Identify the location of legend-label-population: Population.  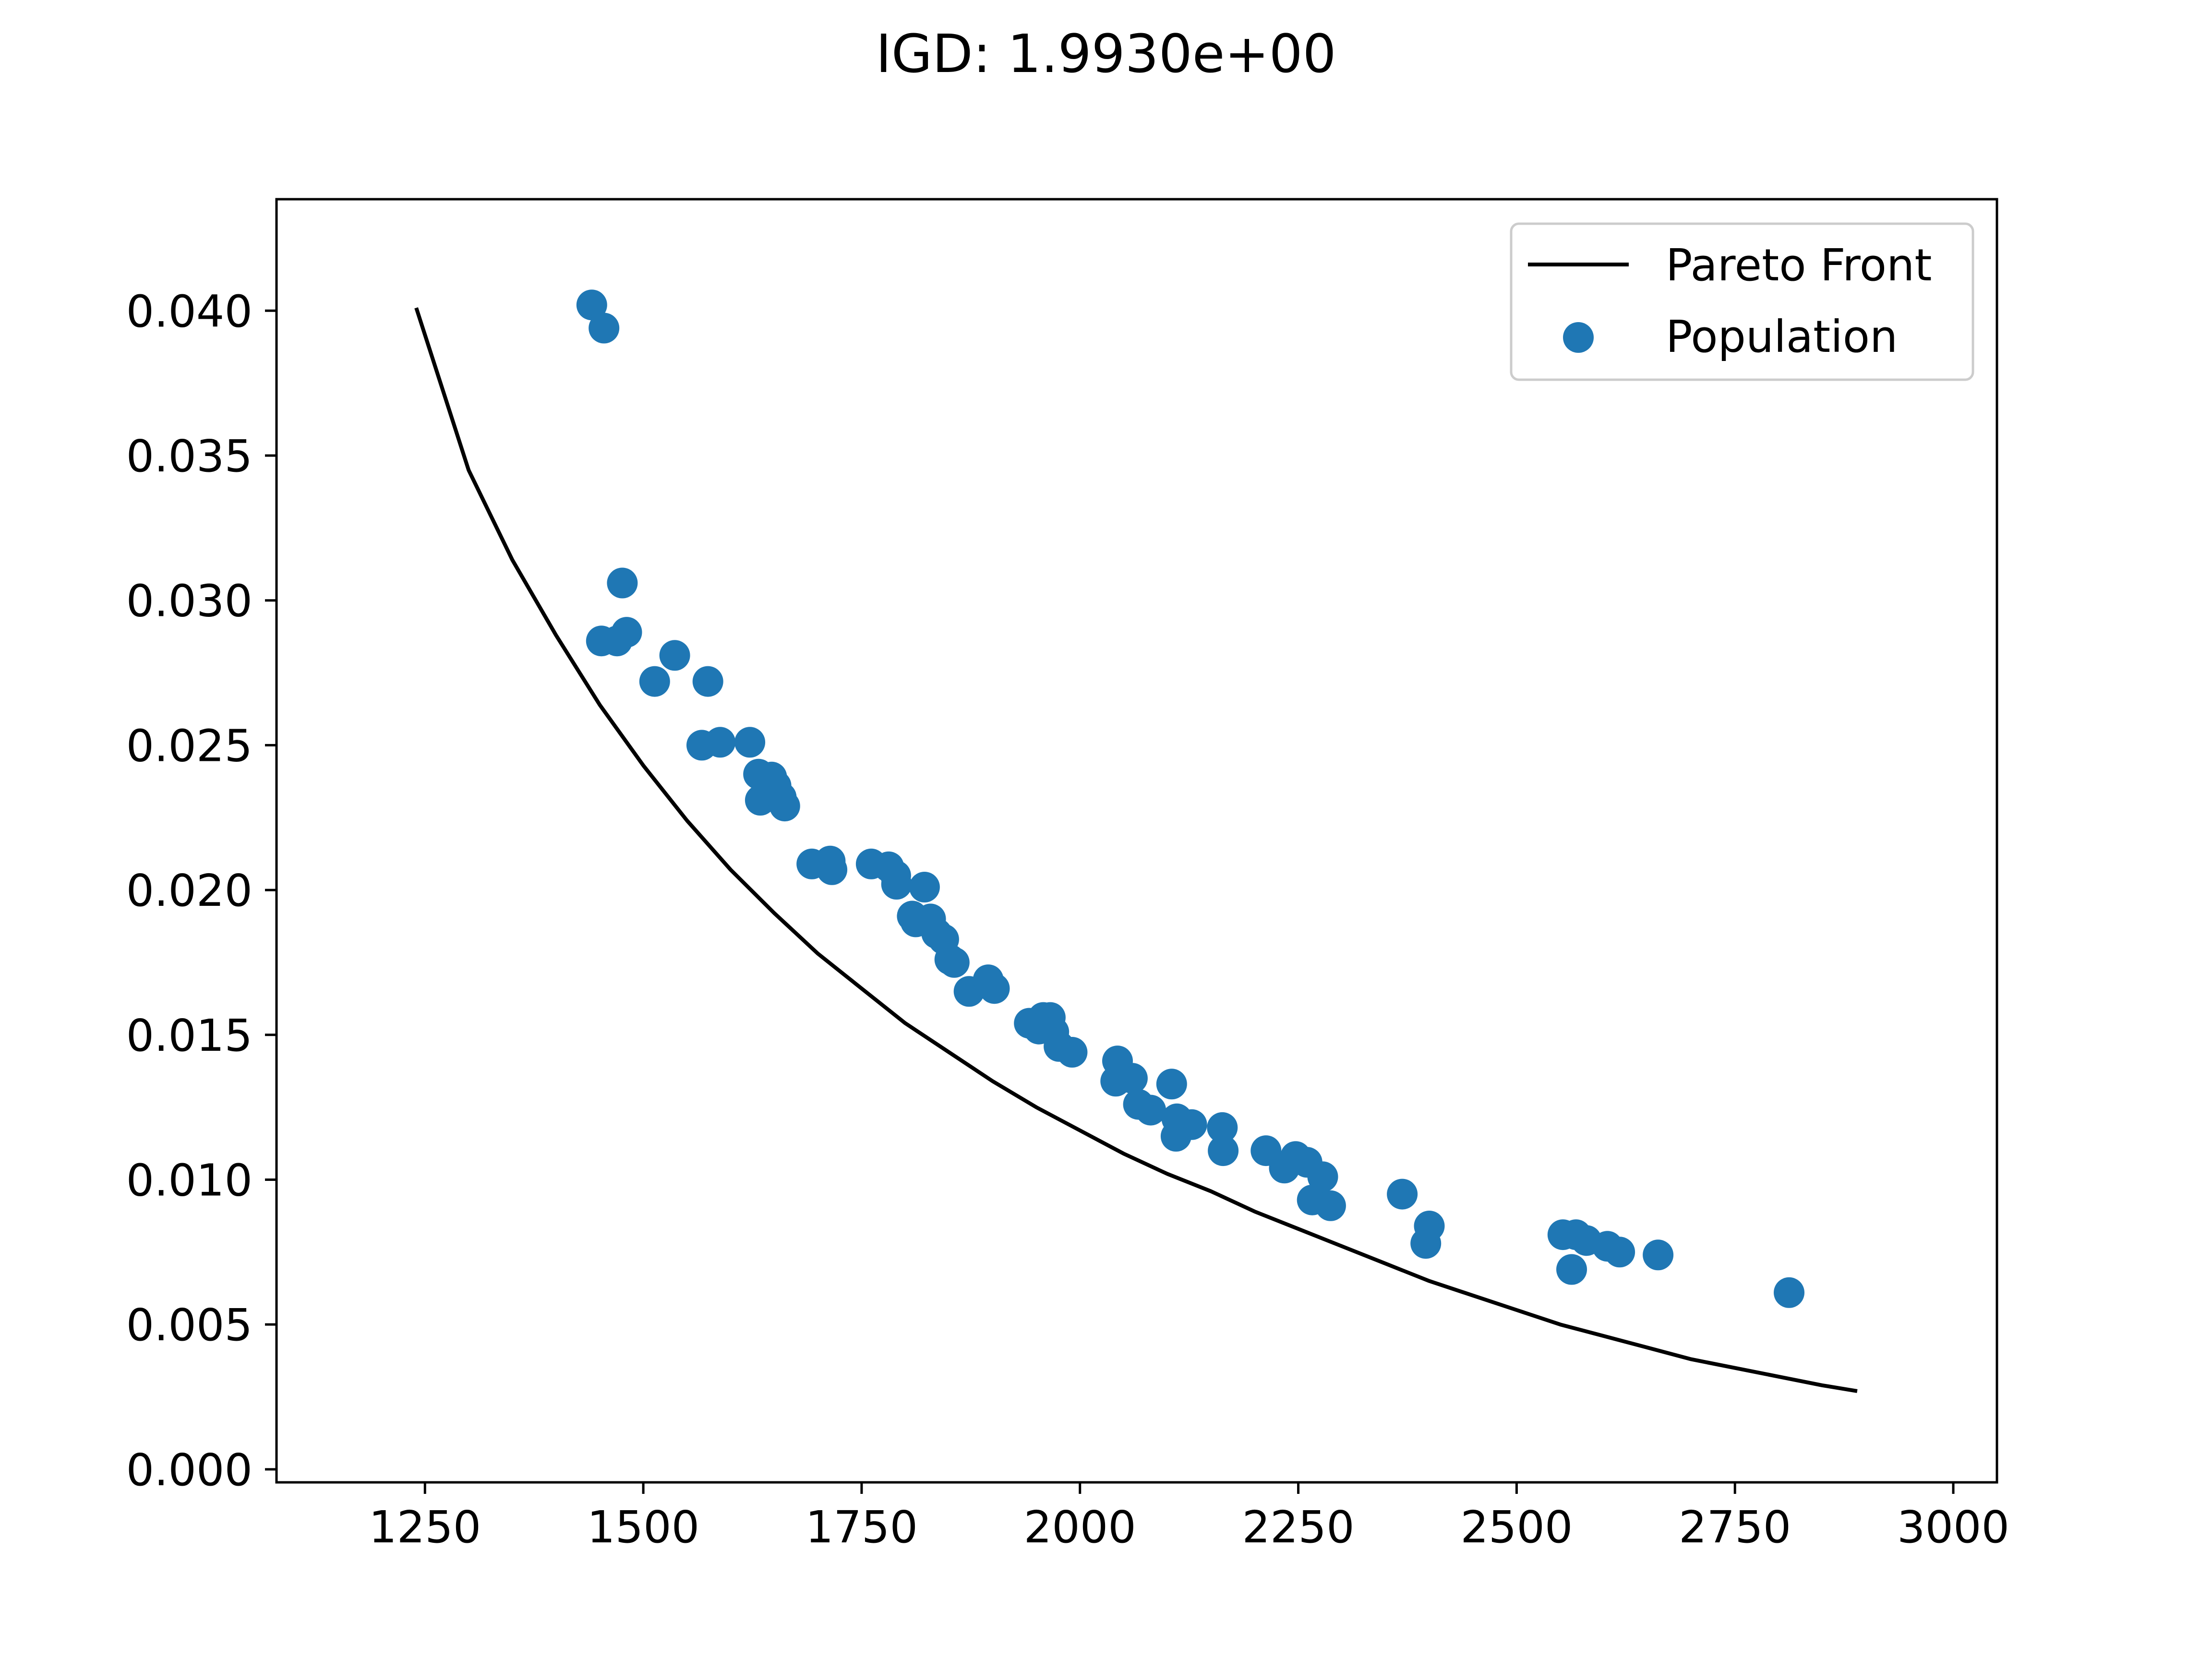
(1782, 336).